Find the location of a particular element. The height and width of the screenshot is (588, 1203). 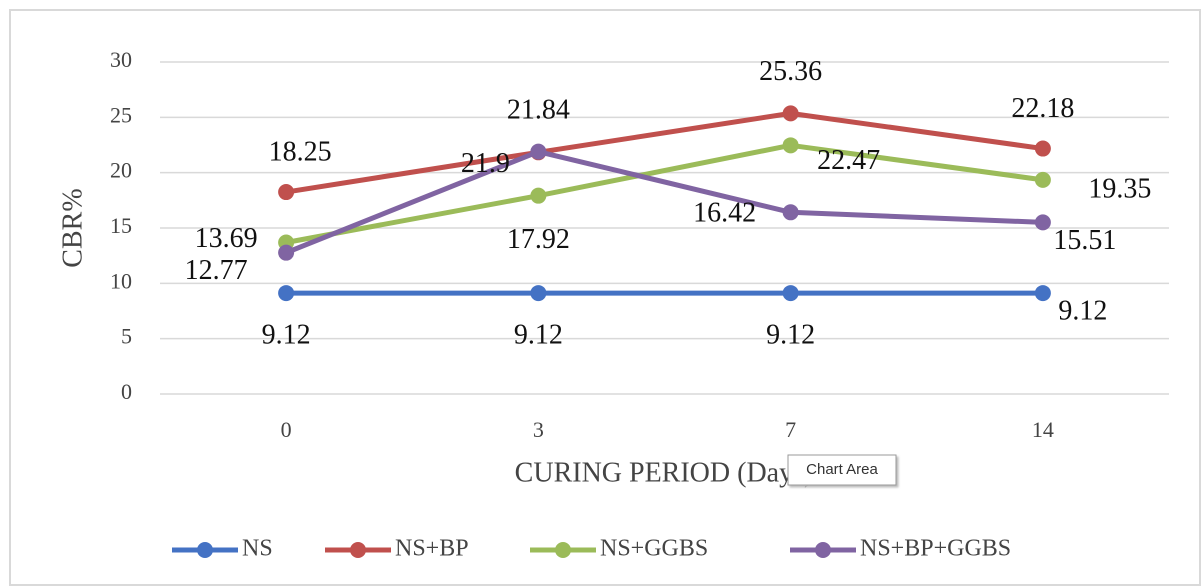

legend-label: NS is located at coordinates (257, 549).